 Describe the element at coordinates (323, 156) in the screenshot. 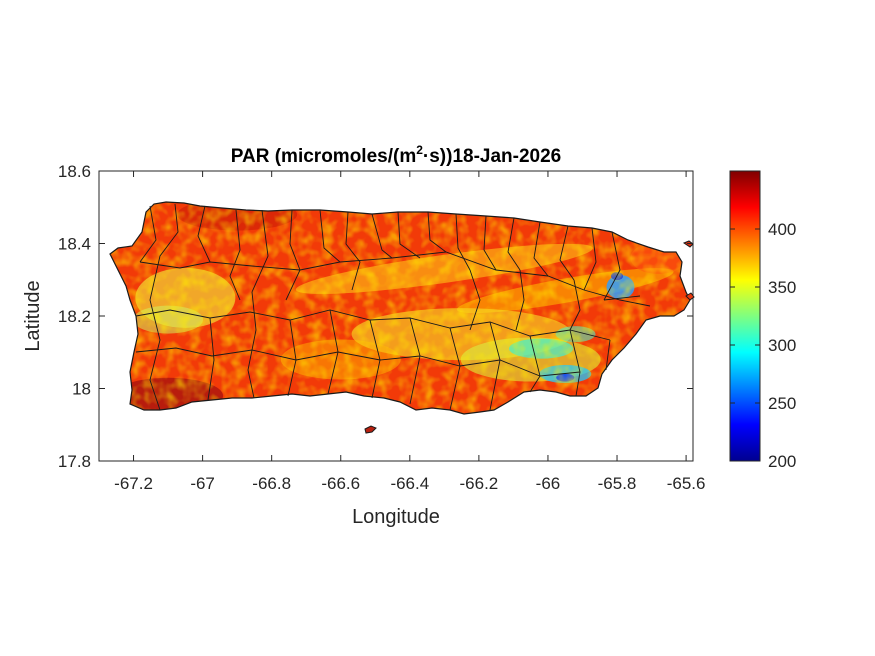

I see `title-prefix: PAR (micromoles/(m` at that location.